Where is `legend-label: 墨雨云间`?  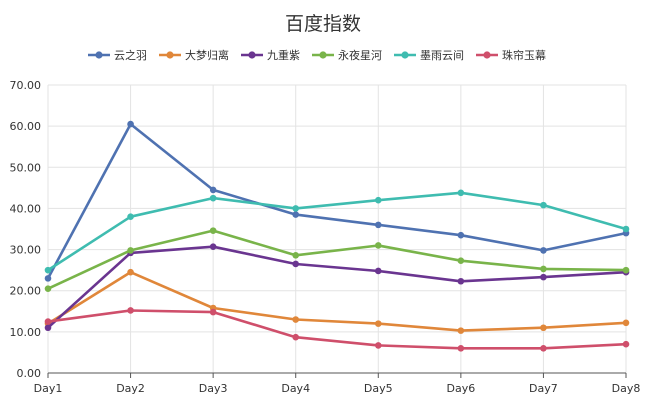 legend-label: 墨雨云间 is located at coordinates (442, 55).